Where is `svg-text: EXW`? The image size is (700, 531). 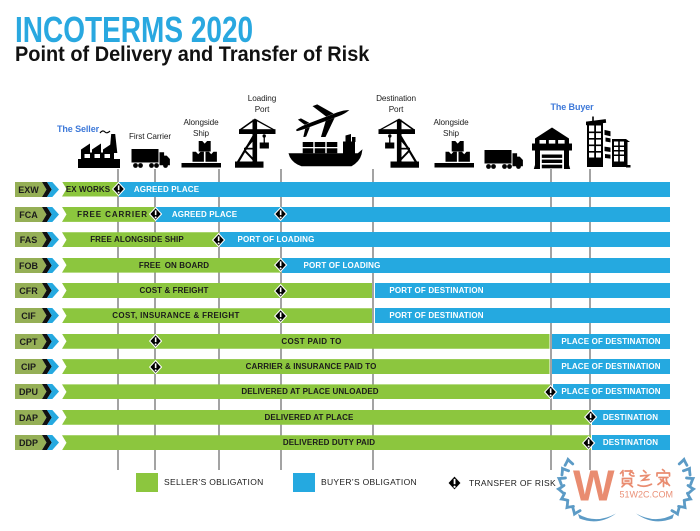
svg-text: EXW is located at coordinates (28, 190).